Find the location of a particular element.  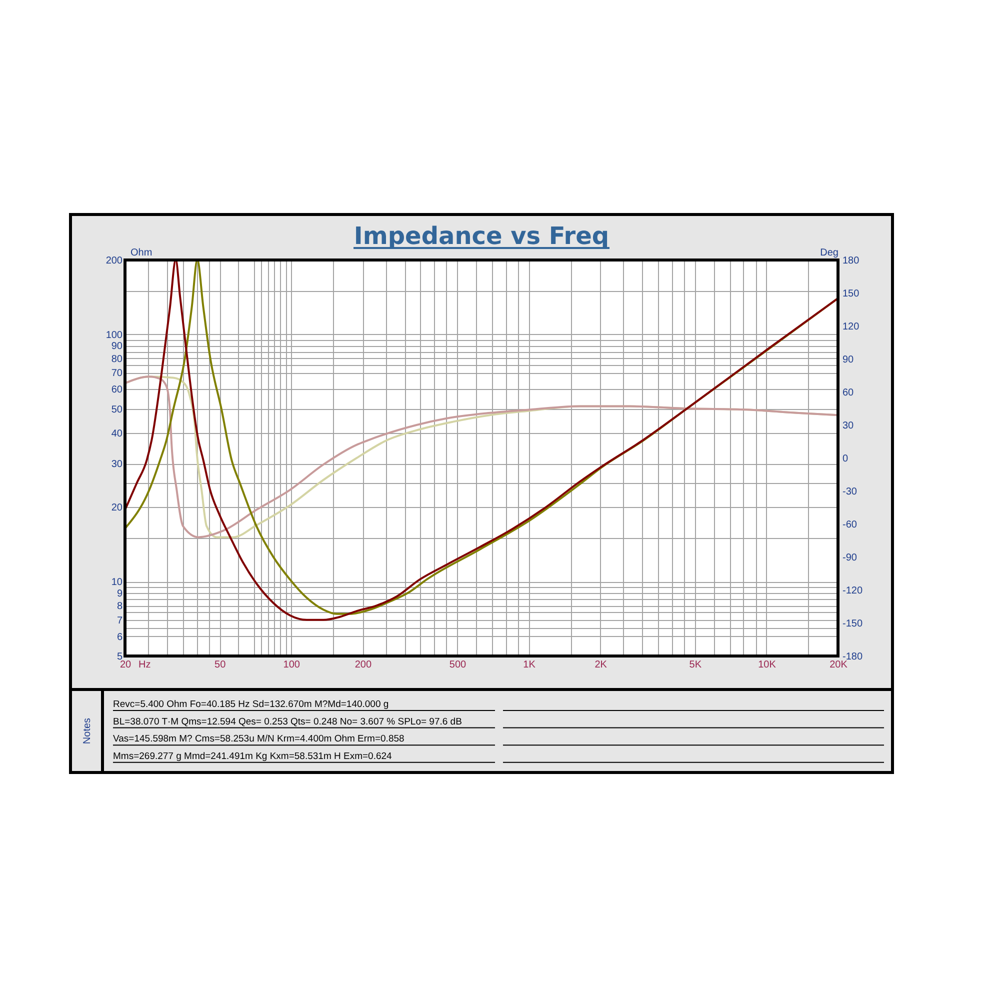

y-tick-label: 100 is located at coordinates (114, 335).